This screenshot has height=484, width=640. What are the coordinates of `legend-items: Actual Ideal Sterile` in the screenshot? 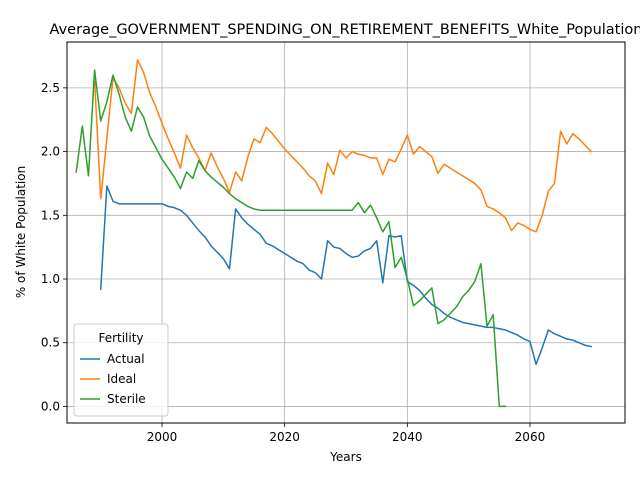 It's located at (113, 379).